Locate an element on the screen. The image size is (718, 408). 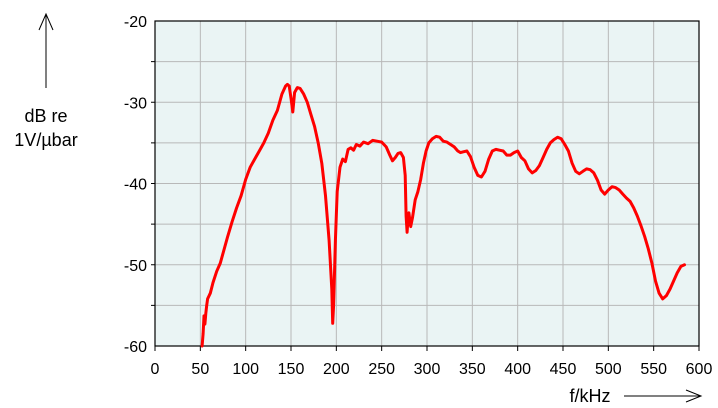
x-tick-label: 100 is located at coordinates (245, 369).